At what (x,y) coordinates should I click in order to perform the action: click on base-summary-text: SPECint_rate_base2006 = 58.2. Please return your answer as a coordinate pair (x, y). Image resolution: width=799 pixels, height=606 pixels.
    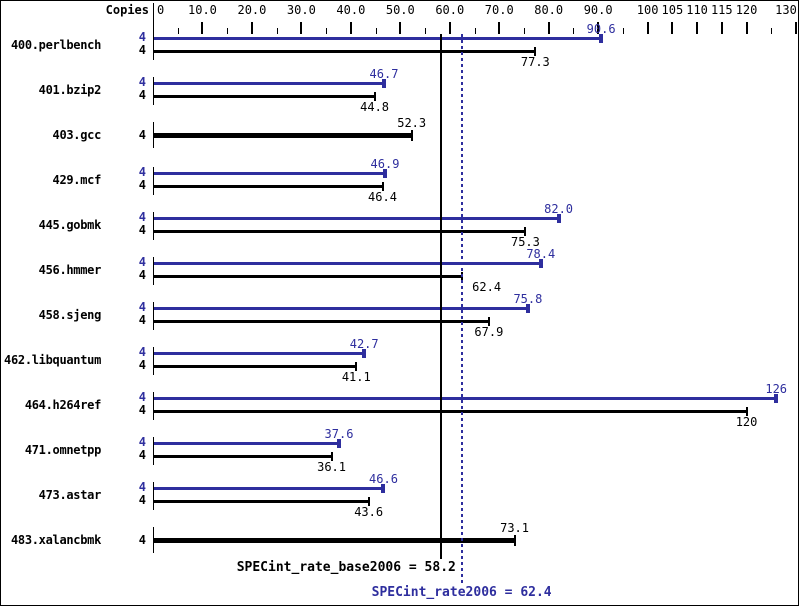
    Looking at the image, I should click on (346, 567).